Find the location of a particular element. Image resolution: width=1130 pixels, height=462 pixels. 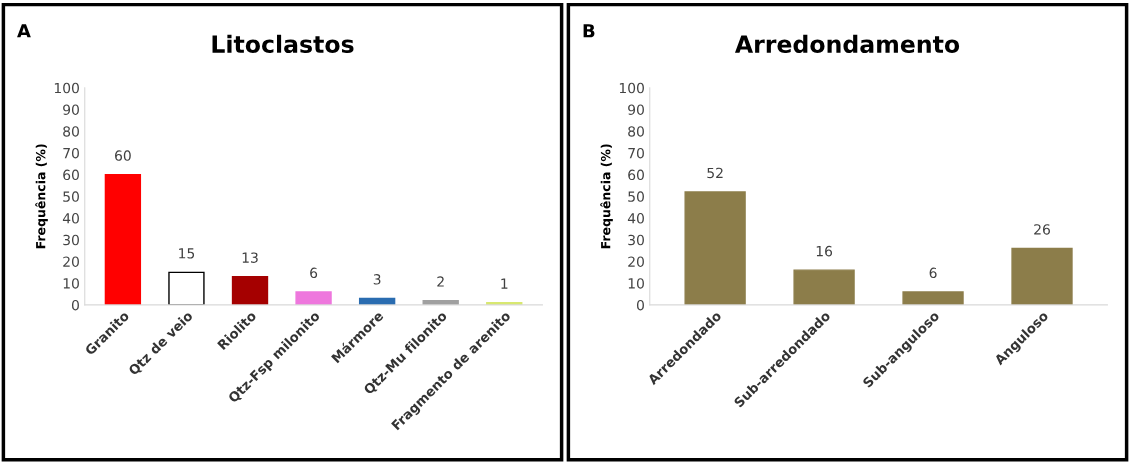

data-label: 16 is located at coordinates (824, 251).